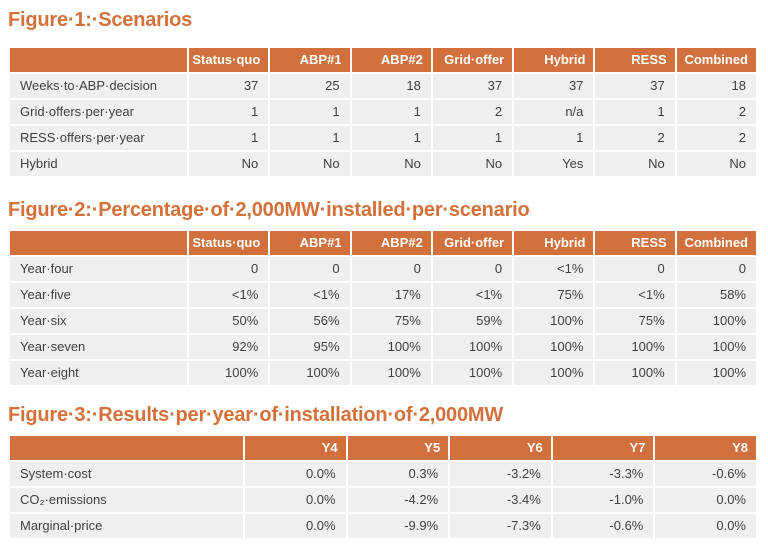 The height and width of the screenshot is (548, 768). Describe the element at coordinates (229, 321) in the screenshot. I see `value-cell: 50%` at that location.